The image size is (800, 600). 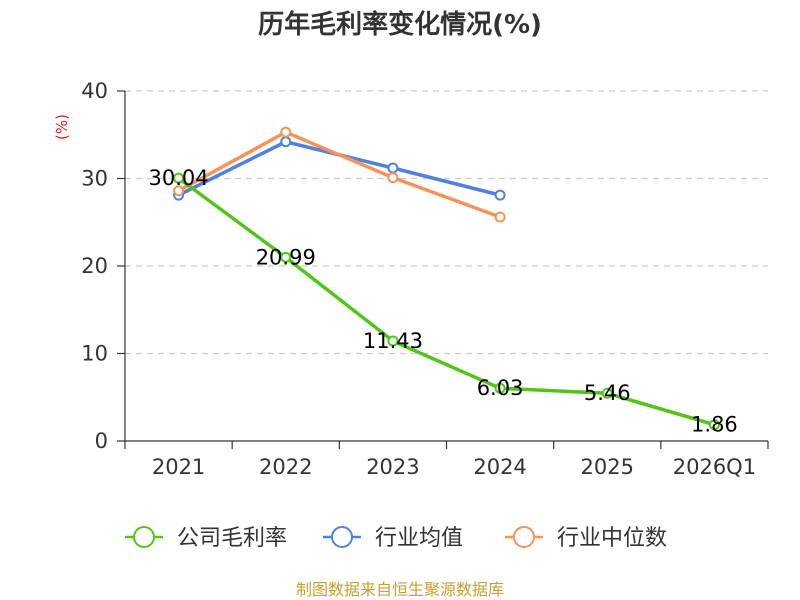 What do you see at coordinates (400, 589) in the screenshot?
I see `source-note: 制图数据来自恒生聚源数据库` at bounding box center [400, 589].